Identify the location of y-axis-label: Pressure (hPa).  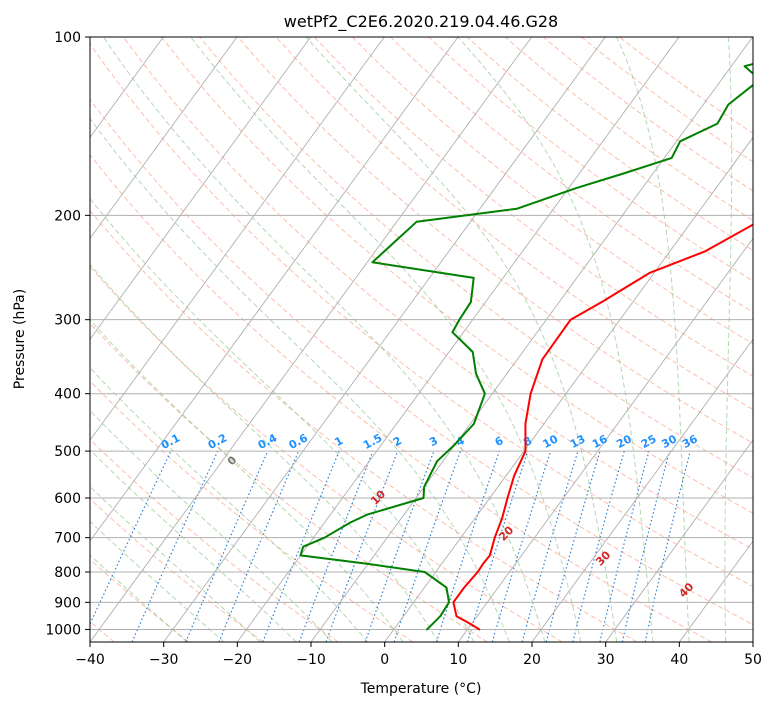
(20, 339).